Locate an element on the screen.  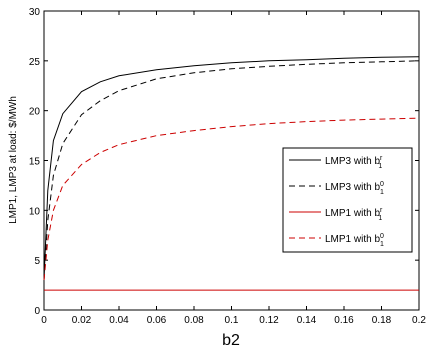
y-tick-label: 30 is located at coordinates (35, 12).